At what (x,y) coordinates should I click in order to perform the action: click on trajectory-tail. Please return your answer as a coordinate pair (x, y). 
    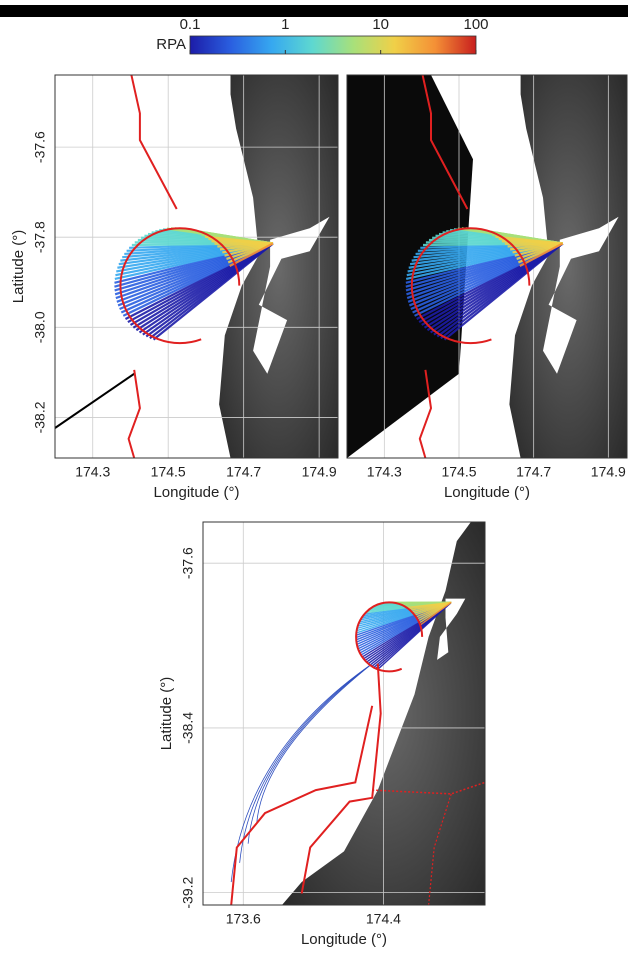
    Looking at the image, I should click on (95, 400).